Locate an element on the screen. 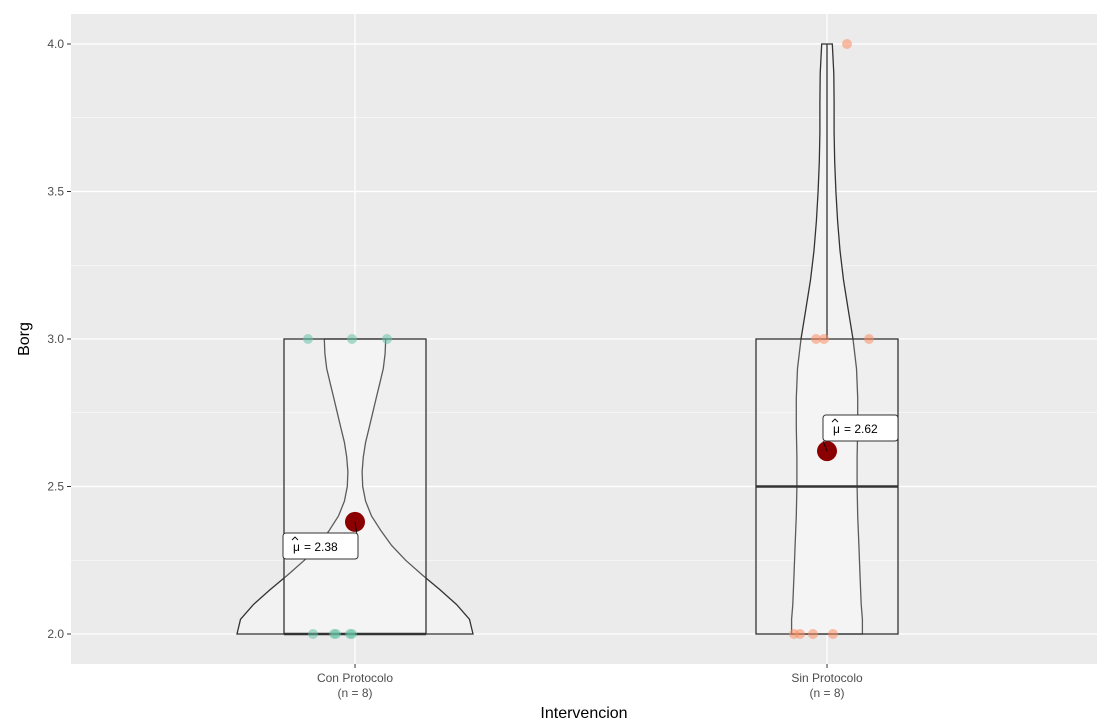 Image resolution: width=1097 pixels, height=720 pixels. x-tick-label: Con Protocolo is located at coordinates (355, 678).